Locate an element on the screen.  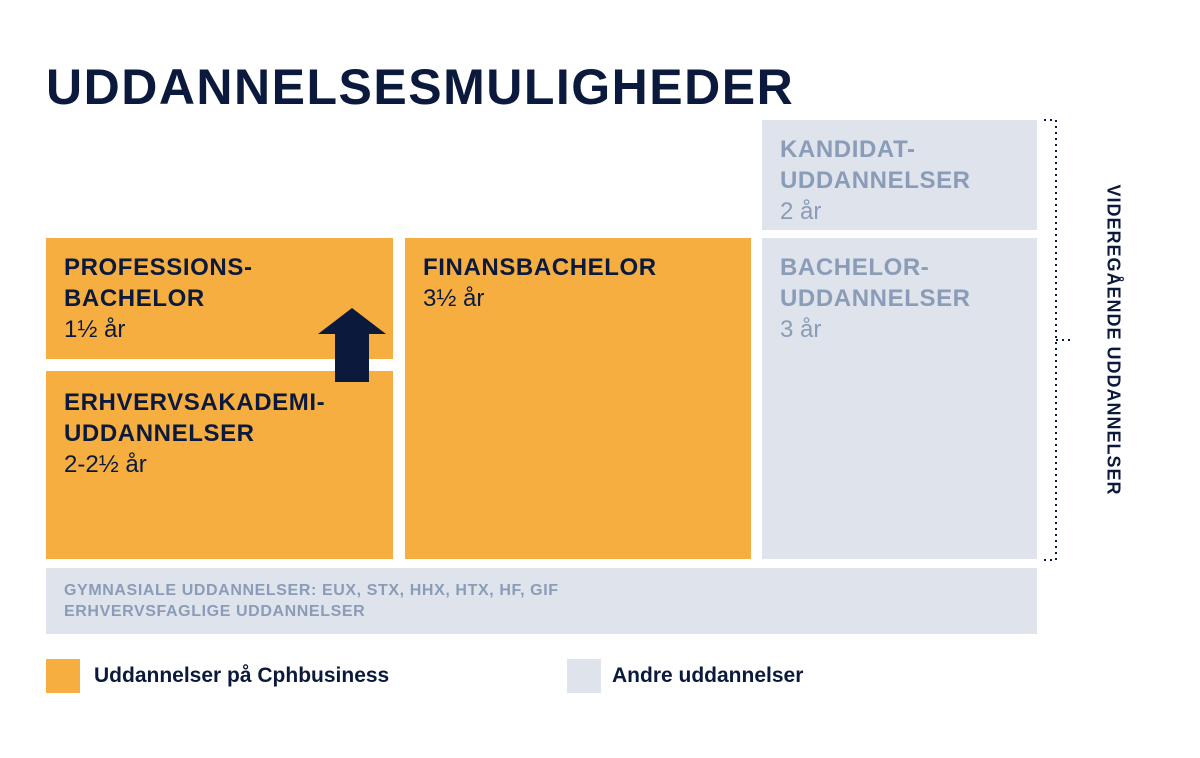
box-professionsbachelor: PROFESSIONS- BACHELOR 1½ år is located at coordinates (219, 298).